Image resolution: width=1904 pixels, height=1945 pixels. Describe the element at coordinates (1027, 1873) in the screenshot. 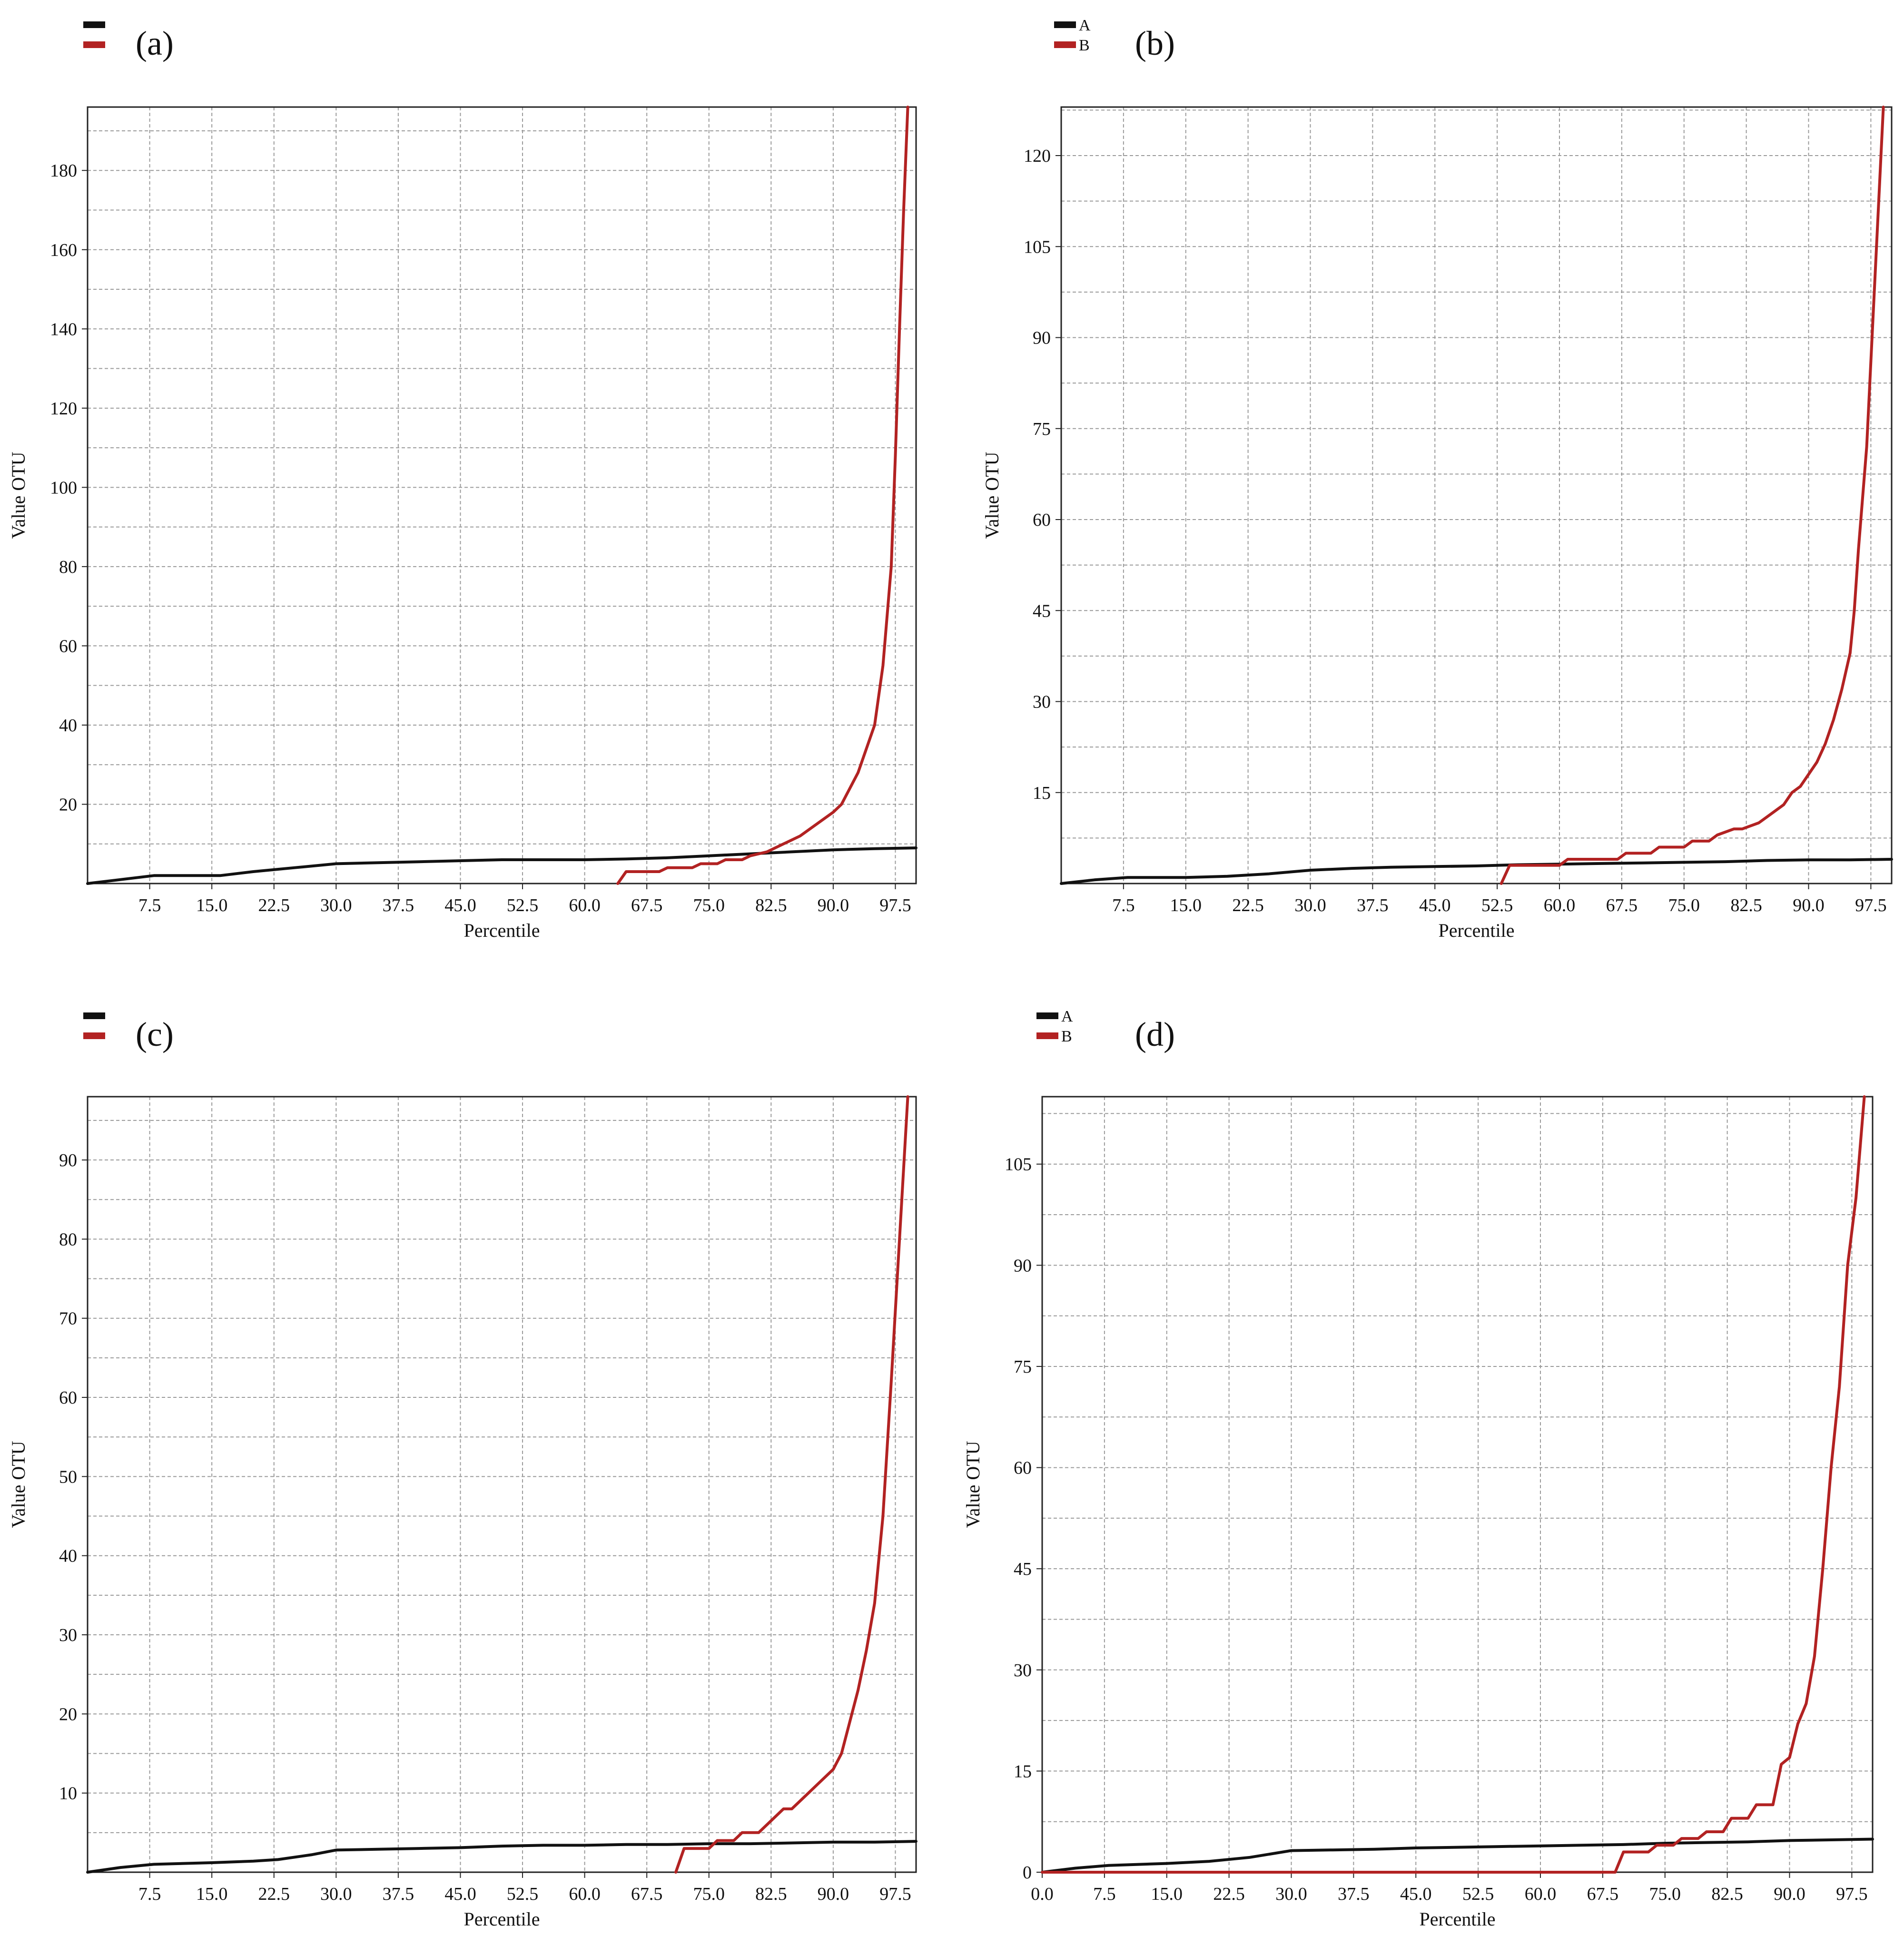

I see `y-tick-label: 0` at that location.